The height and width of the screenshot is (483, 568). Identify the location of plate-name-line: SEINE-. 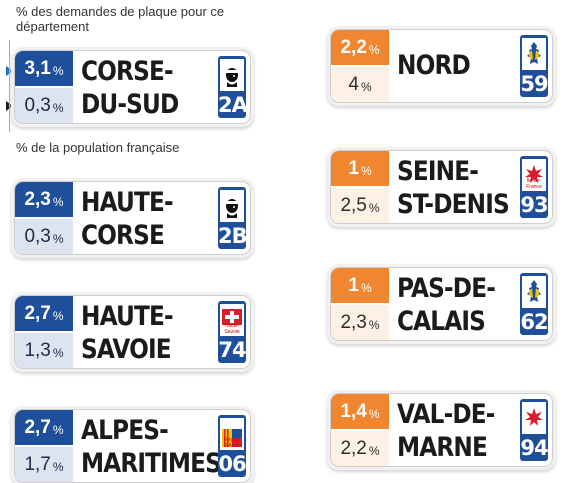
(438, 171).